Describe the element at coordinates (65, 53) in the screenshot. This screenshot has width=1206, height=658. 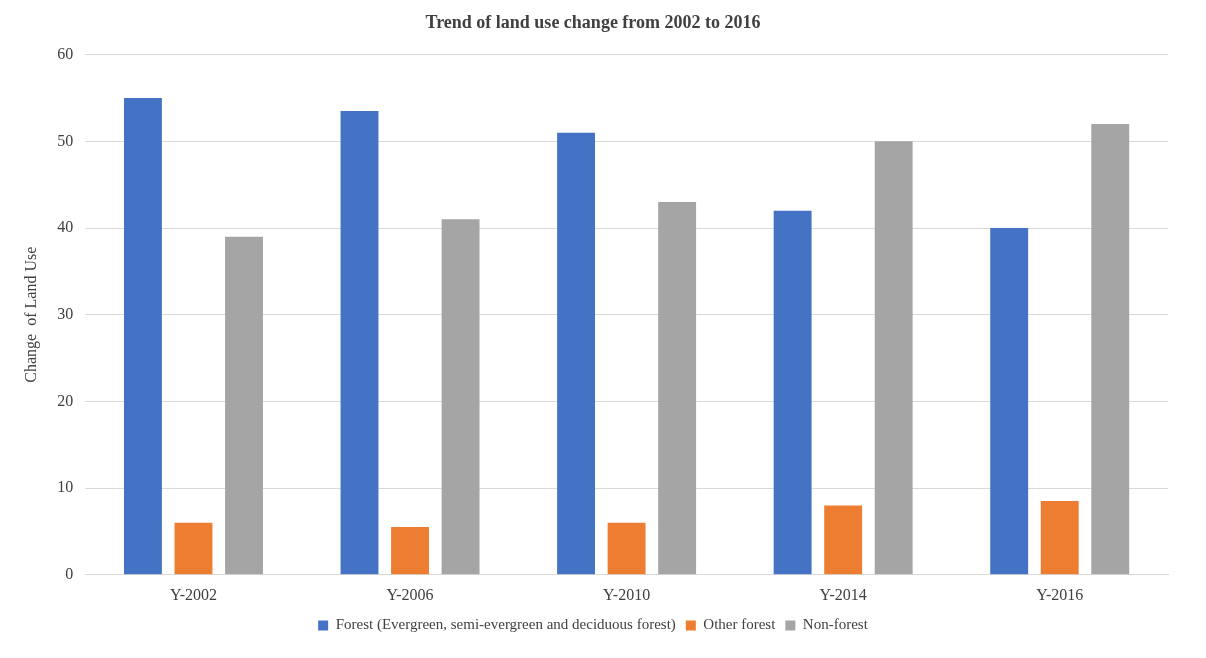
I see `y-tick-label: 60` at that location.